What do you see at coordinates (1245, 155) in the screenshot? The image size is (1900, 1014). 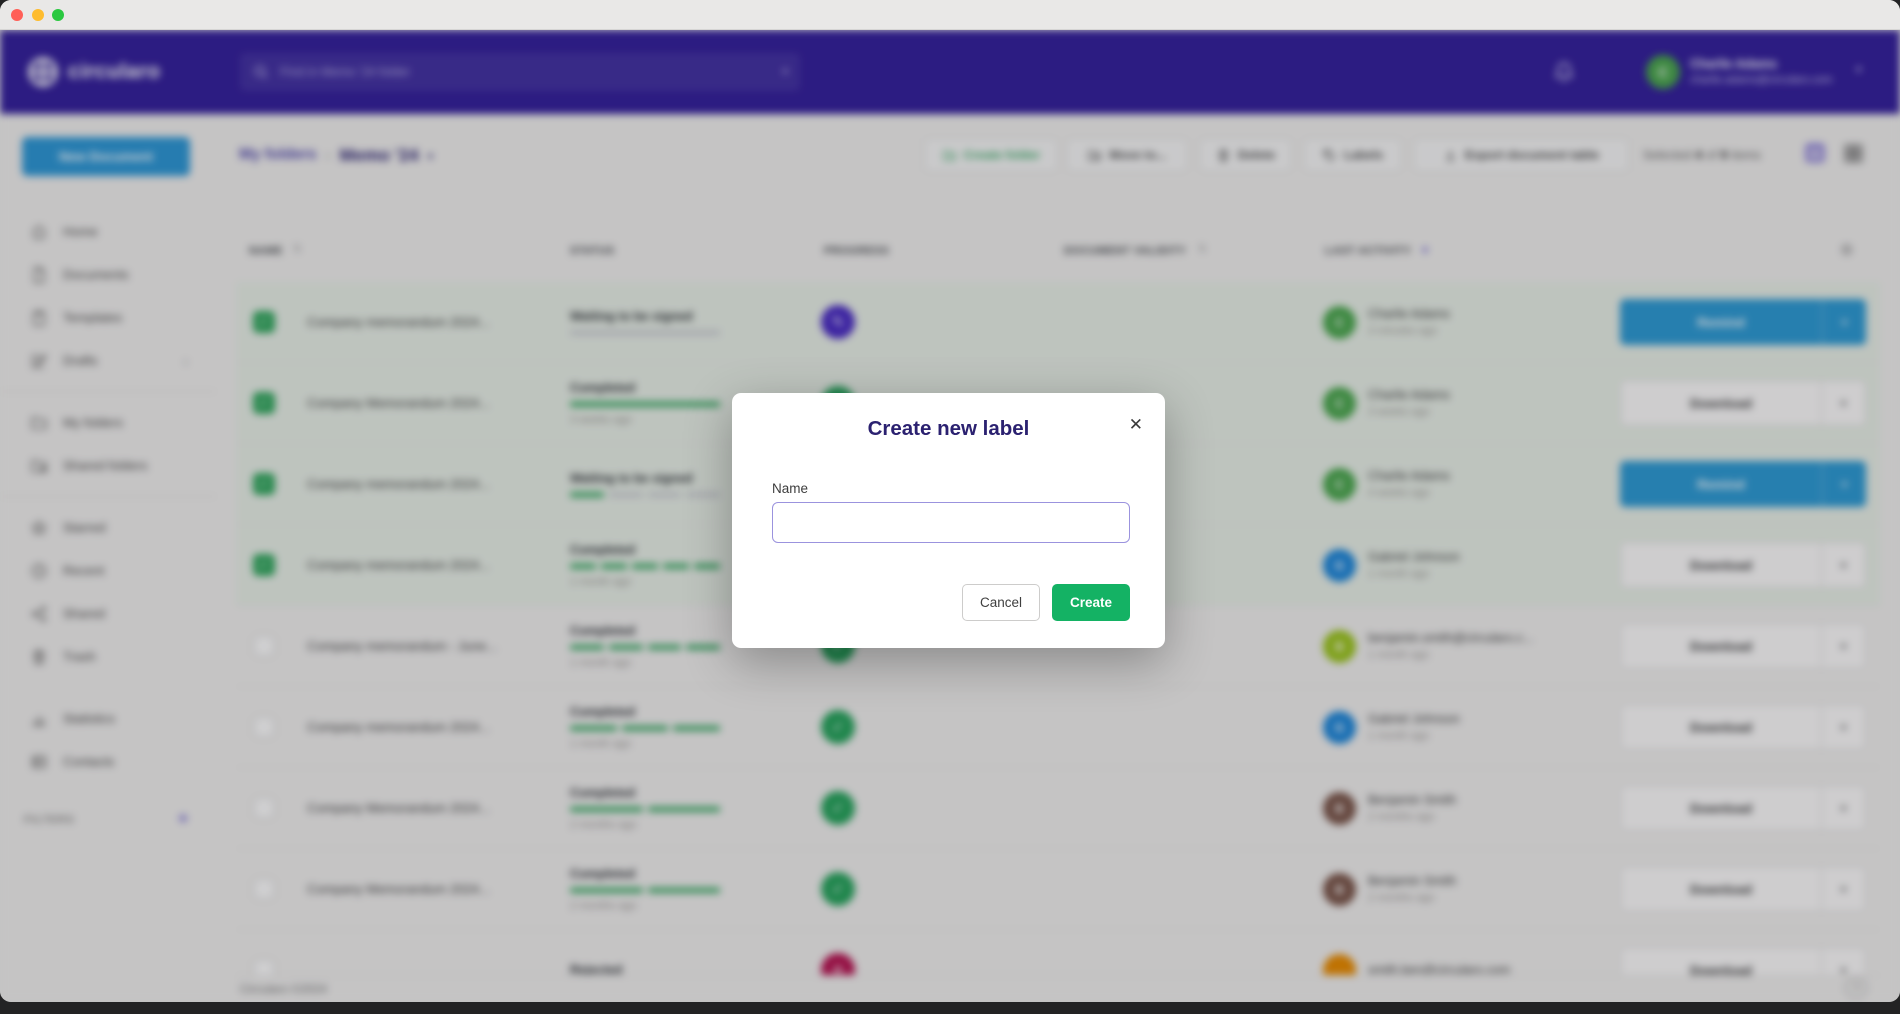 I see `toolbar-button-delete: Delete` at bounding box center [1245, 155].